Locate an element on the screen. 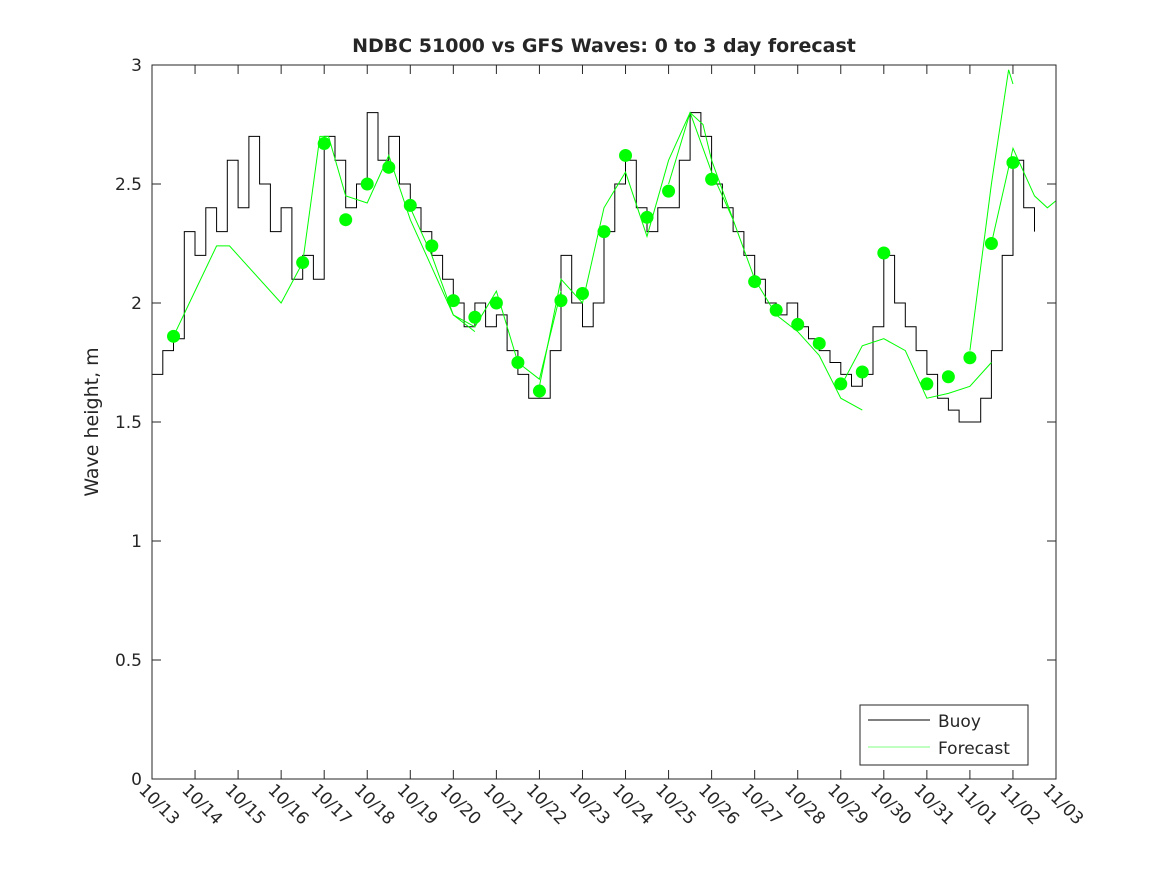  y-tick-label: 1 is located at coordinates (136, 542).